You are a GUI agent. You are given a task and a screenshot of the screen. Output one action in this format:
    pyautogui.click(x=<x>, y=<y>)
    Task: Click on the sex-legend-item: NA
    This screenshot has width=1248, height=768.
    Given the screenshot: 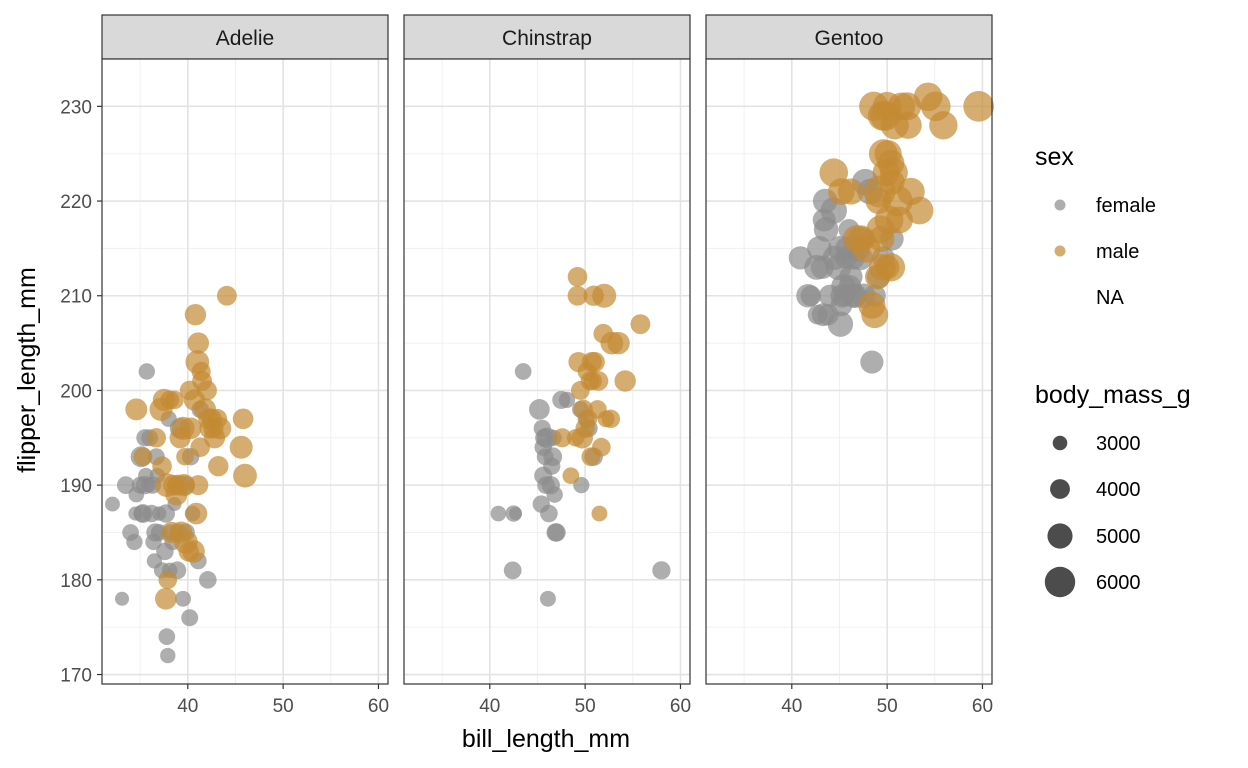 What is the action you would take?
    pyautogui.click(x=1110, y=298)
    